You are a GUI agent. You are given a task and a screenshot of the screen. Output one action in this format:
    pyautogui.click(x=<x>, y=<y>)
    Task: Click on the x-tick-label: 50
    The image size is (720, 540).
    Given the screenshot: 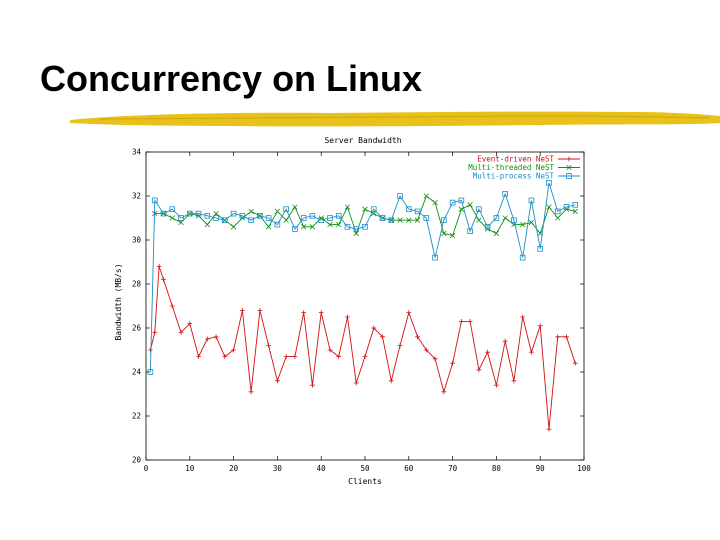 What is the action you would take?
    pyautogui.click(x=365, y=468)
    